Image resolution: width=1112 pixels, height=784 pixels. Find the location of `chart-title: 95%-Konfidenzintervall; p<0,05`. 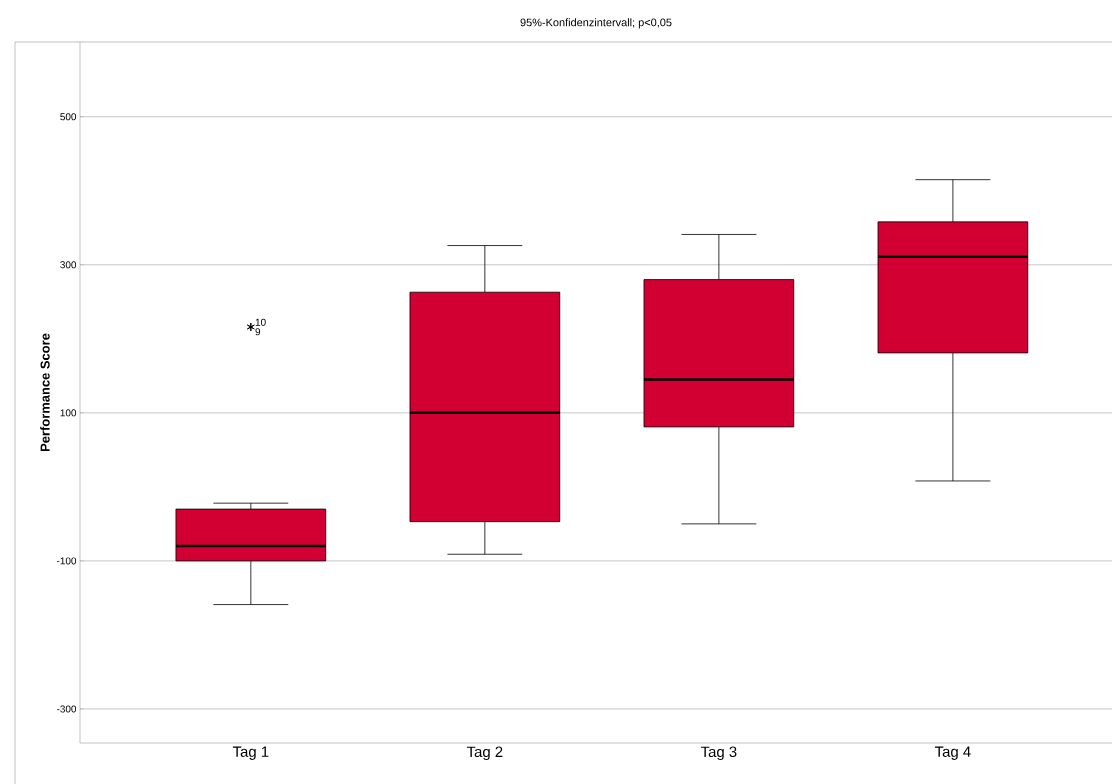

chart-title: 95%-Konfidenzintervall; p<0,05 is located at coordinates (596, 23).